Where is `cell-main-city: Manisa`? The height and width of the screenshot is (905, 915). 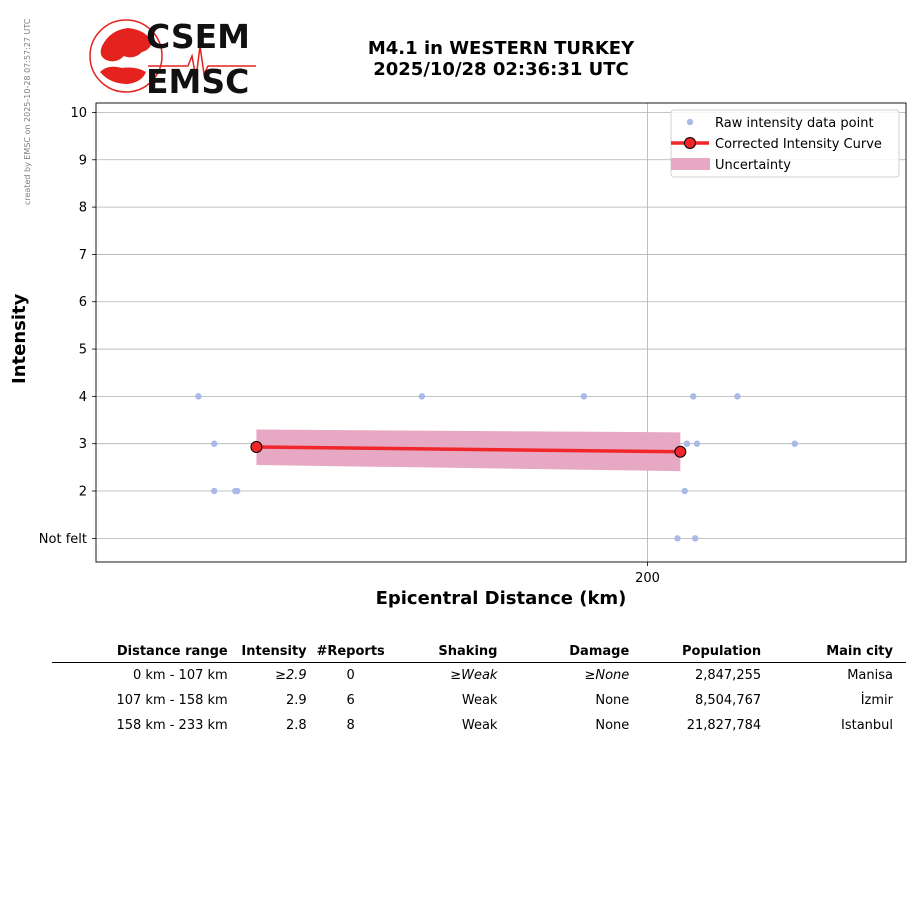 cell-main-city: Manisa is located at coordinates (870, 675).